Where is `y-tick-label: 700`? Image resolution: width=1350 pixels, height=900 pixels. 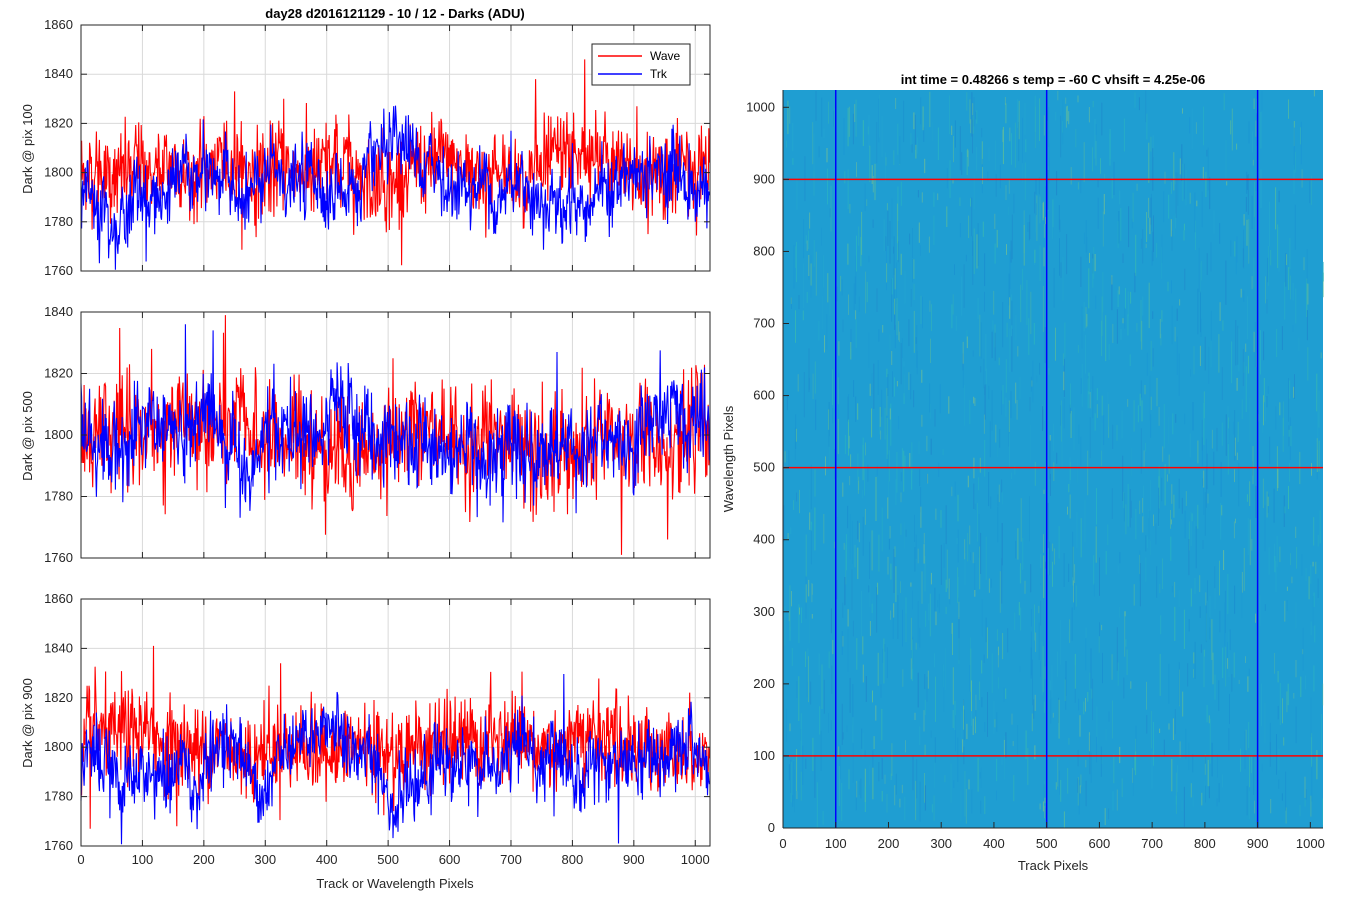
y-tick-label: 700 is located at coordinates (764, 323).